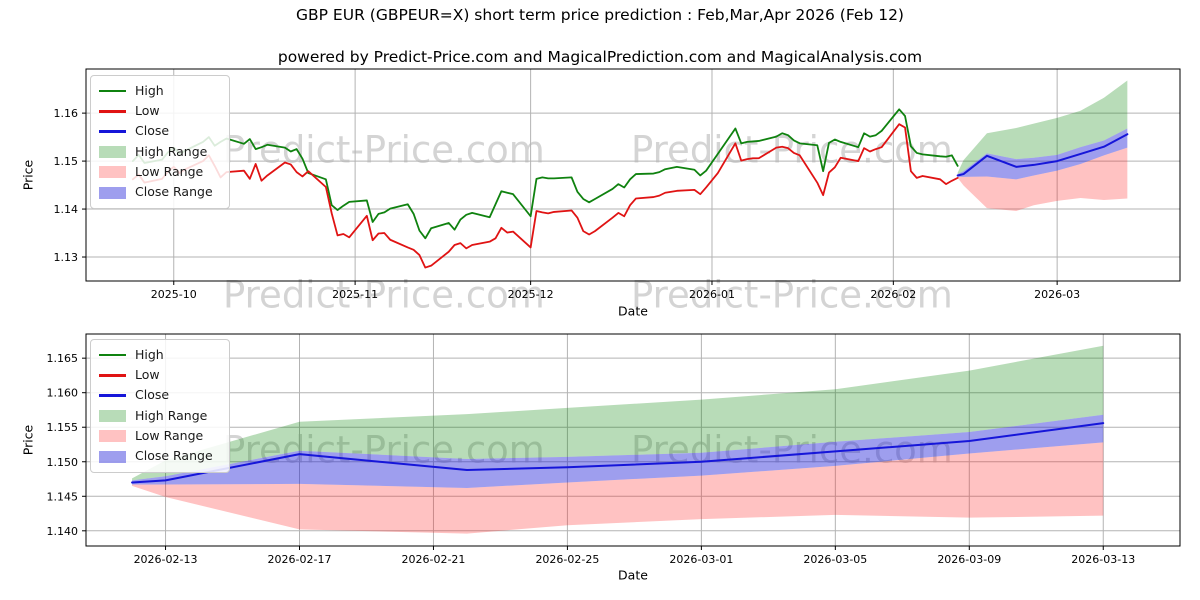 The width and height of the screenshot is (1200, 600). I want to click on x-tick-label: 2026-03-05, so click(835, 559).